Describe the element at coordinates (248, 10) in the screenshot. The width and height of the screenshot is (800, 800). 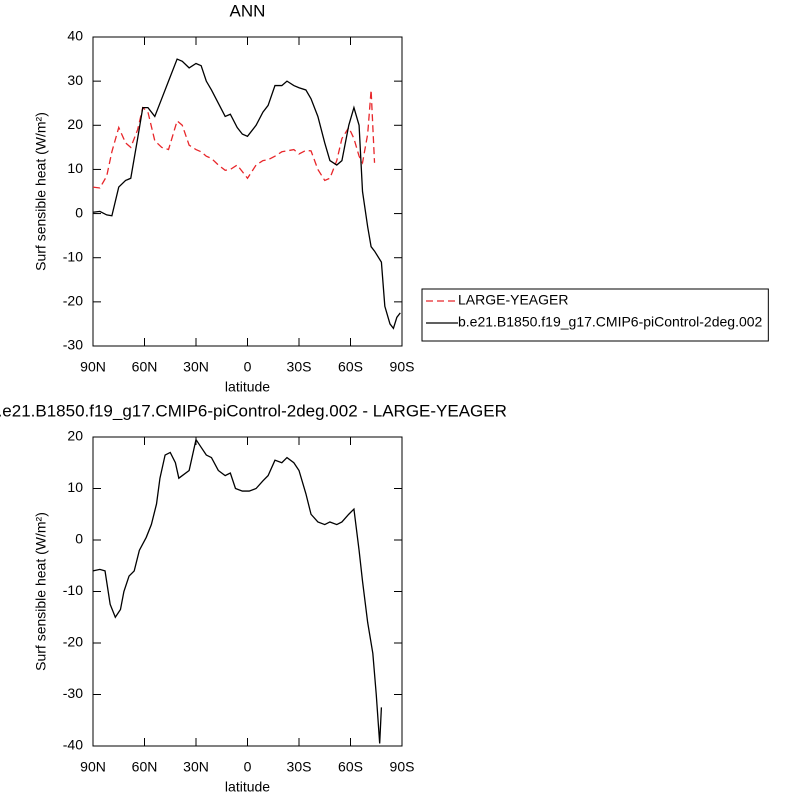
I see `chart-title: ANN` at that location.